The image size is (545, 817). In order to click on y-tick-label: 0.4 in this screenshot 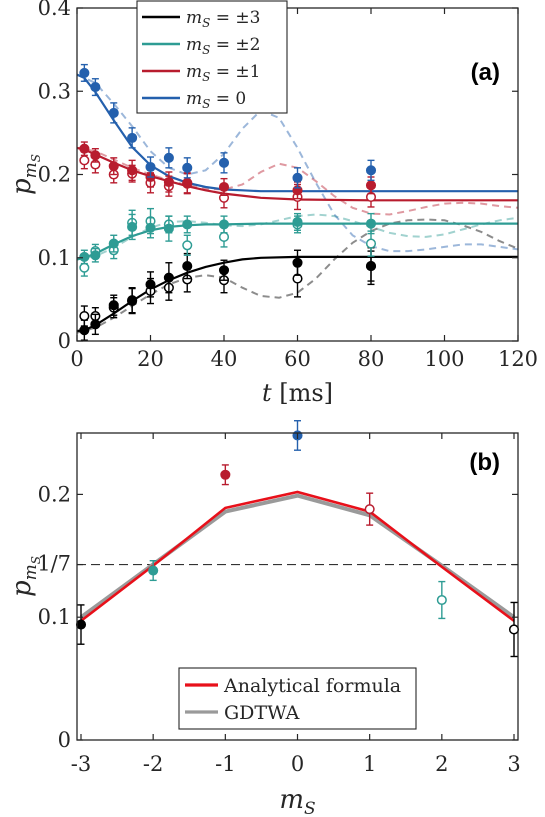, I will do `click(54, 10)`.